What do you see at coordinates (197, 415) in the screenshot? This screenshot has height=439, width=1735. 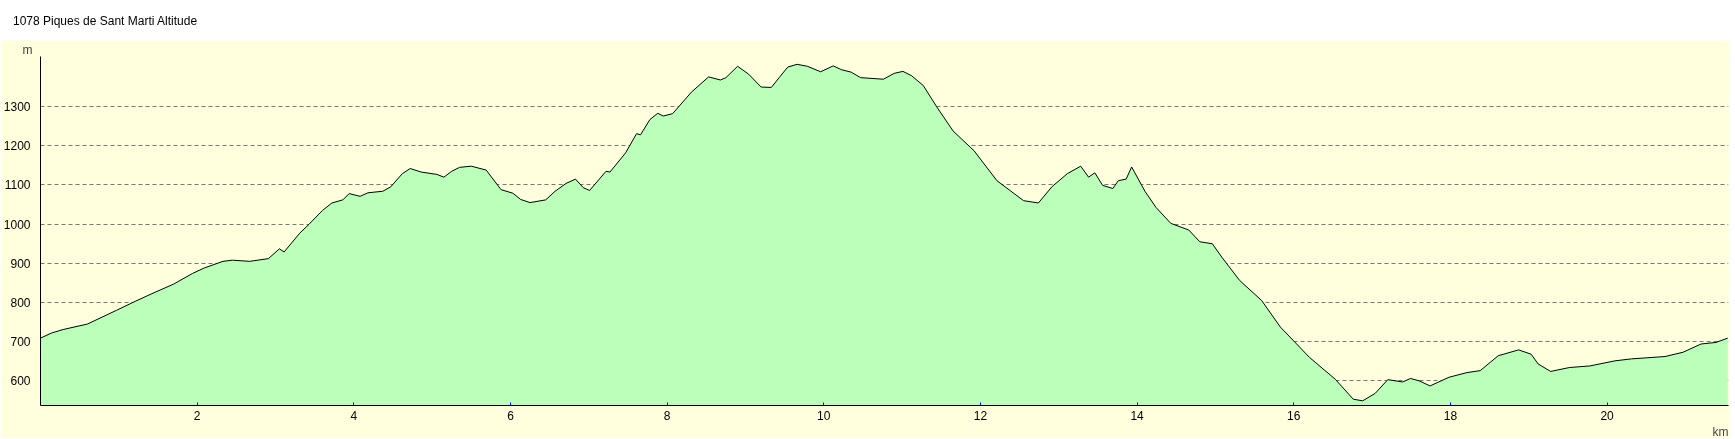 I see `x-tick-label: 2` at bounding box center [197, 415].